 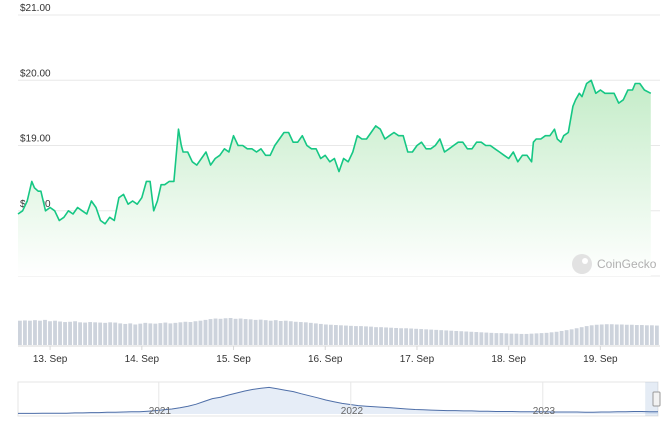 I want to click on x-tick-label: 13. Sep, so click(x=50, y=359).